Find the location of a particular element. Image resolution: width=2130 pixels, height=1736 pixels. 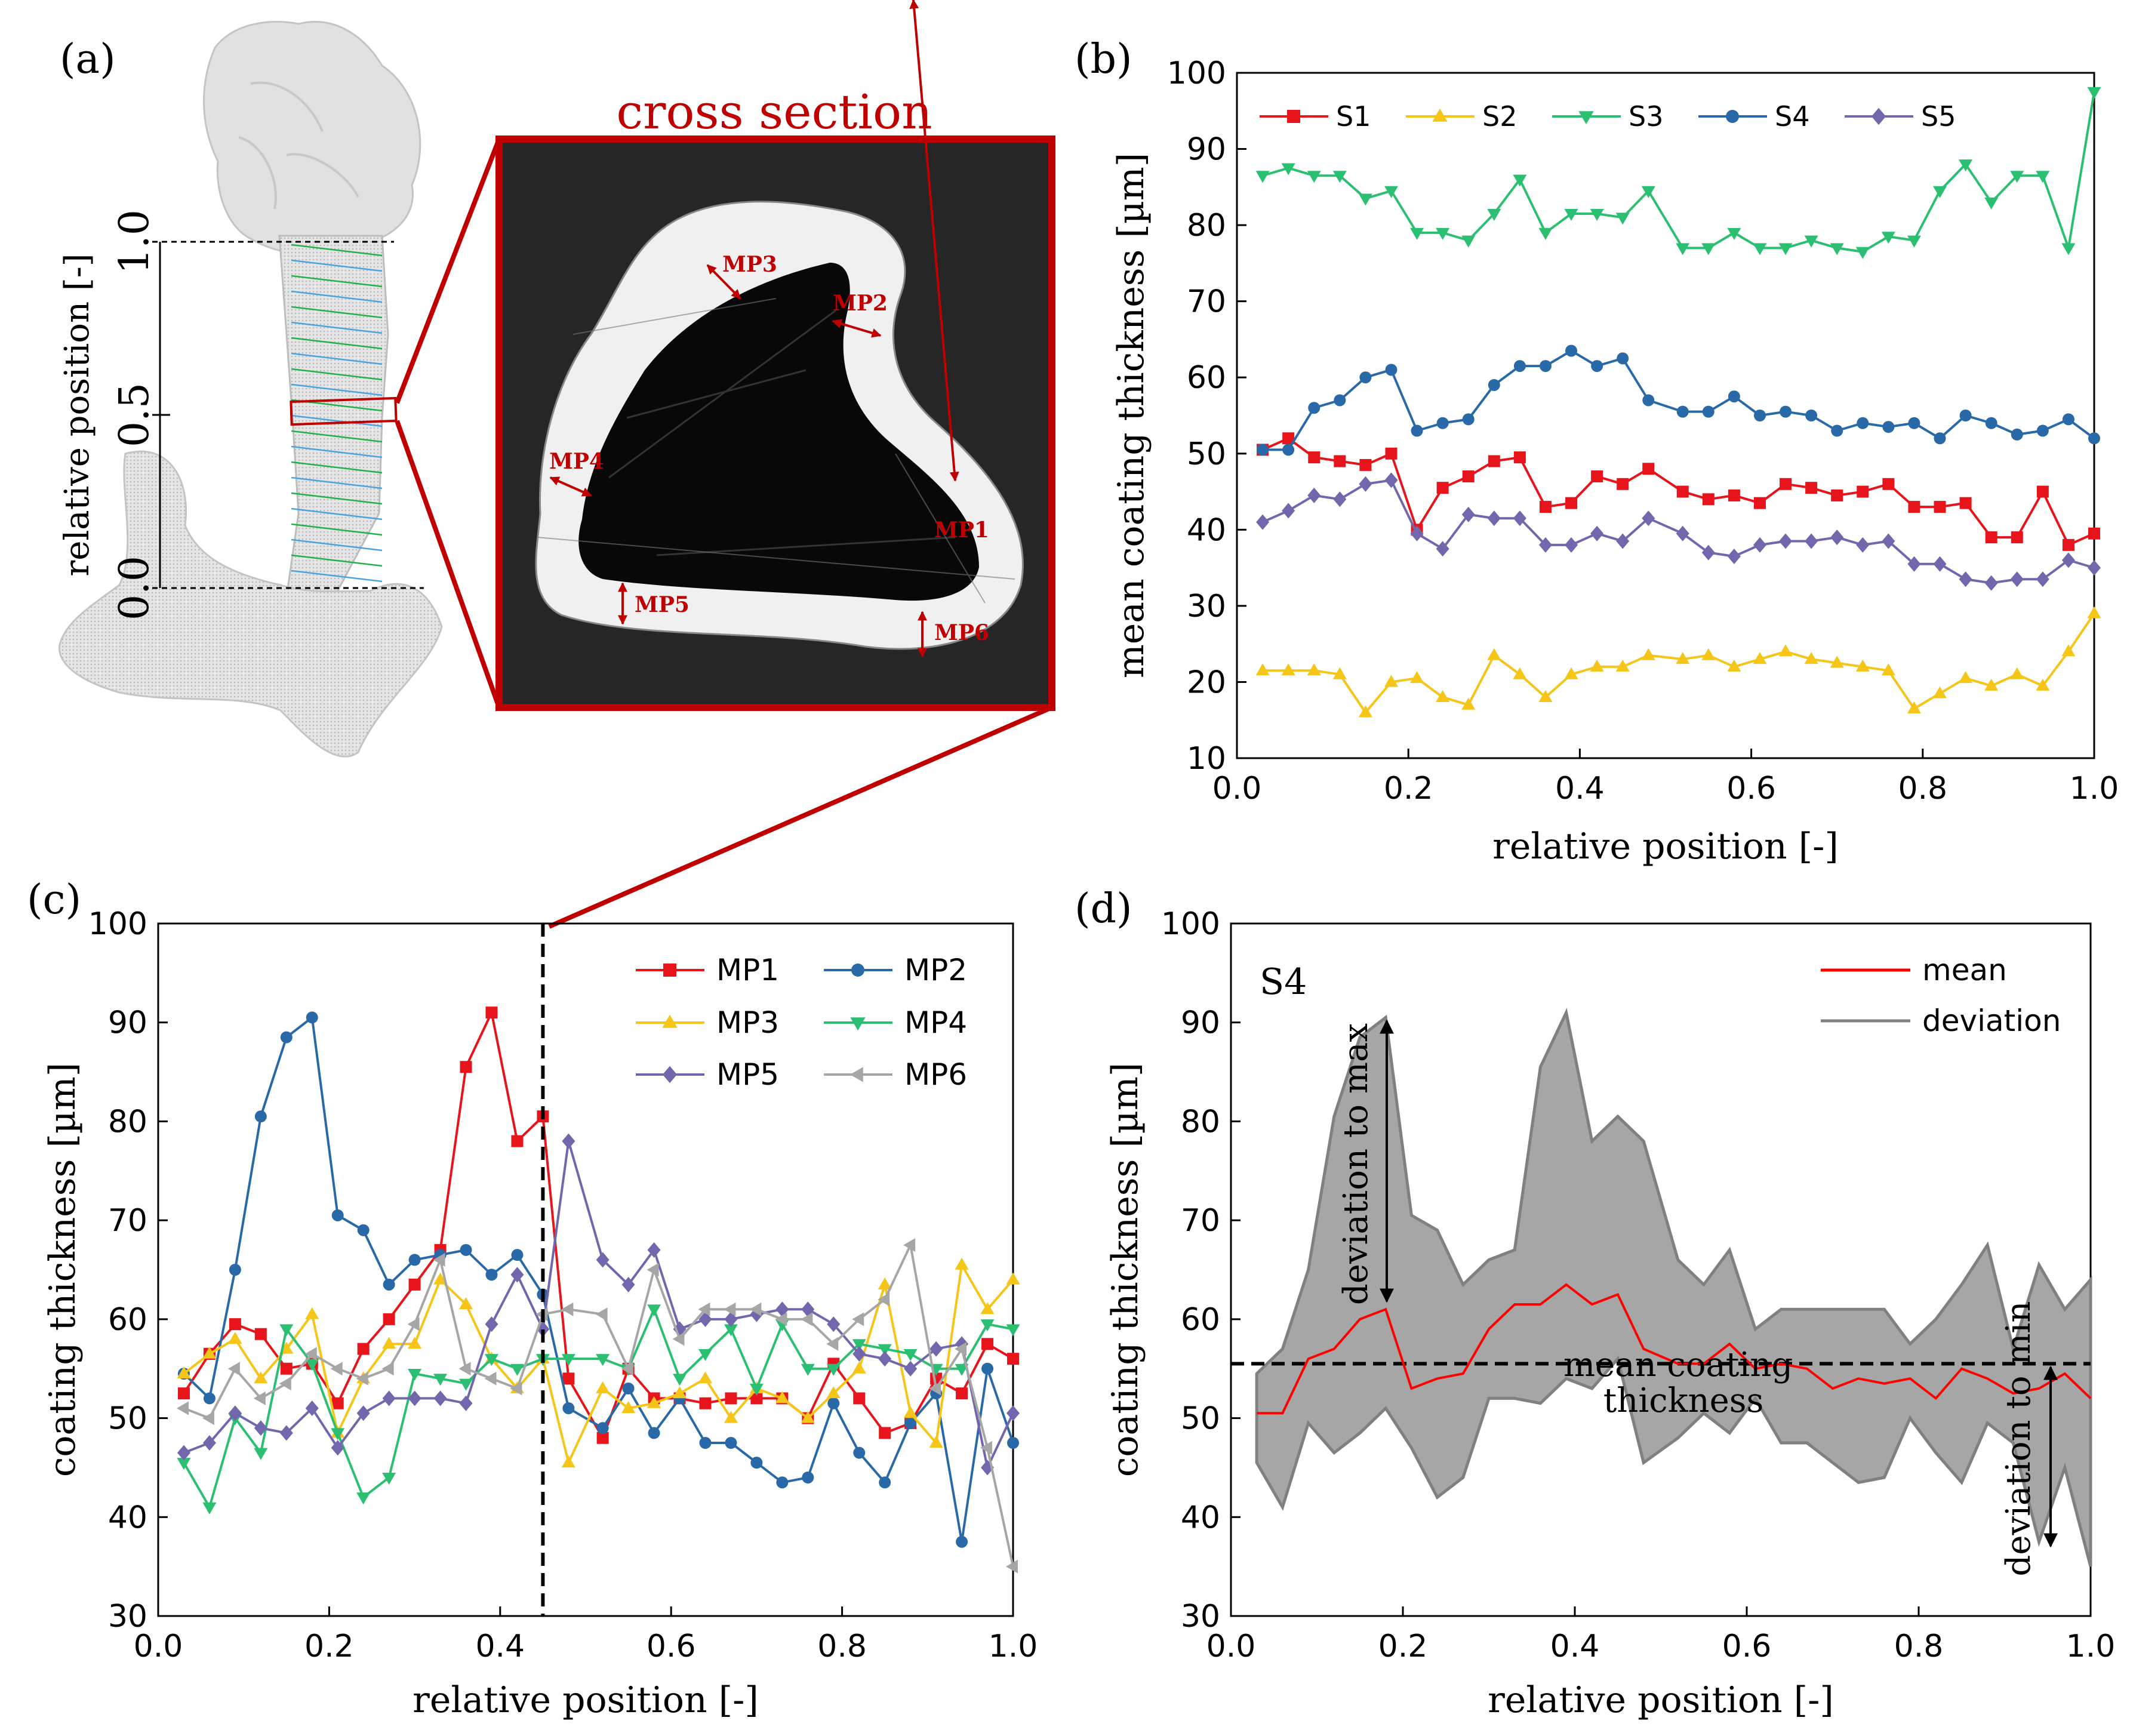

legend-label-MP3: MP3 is located at coordinates (747, 1022).